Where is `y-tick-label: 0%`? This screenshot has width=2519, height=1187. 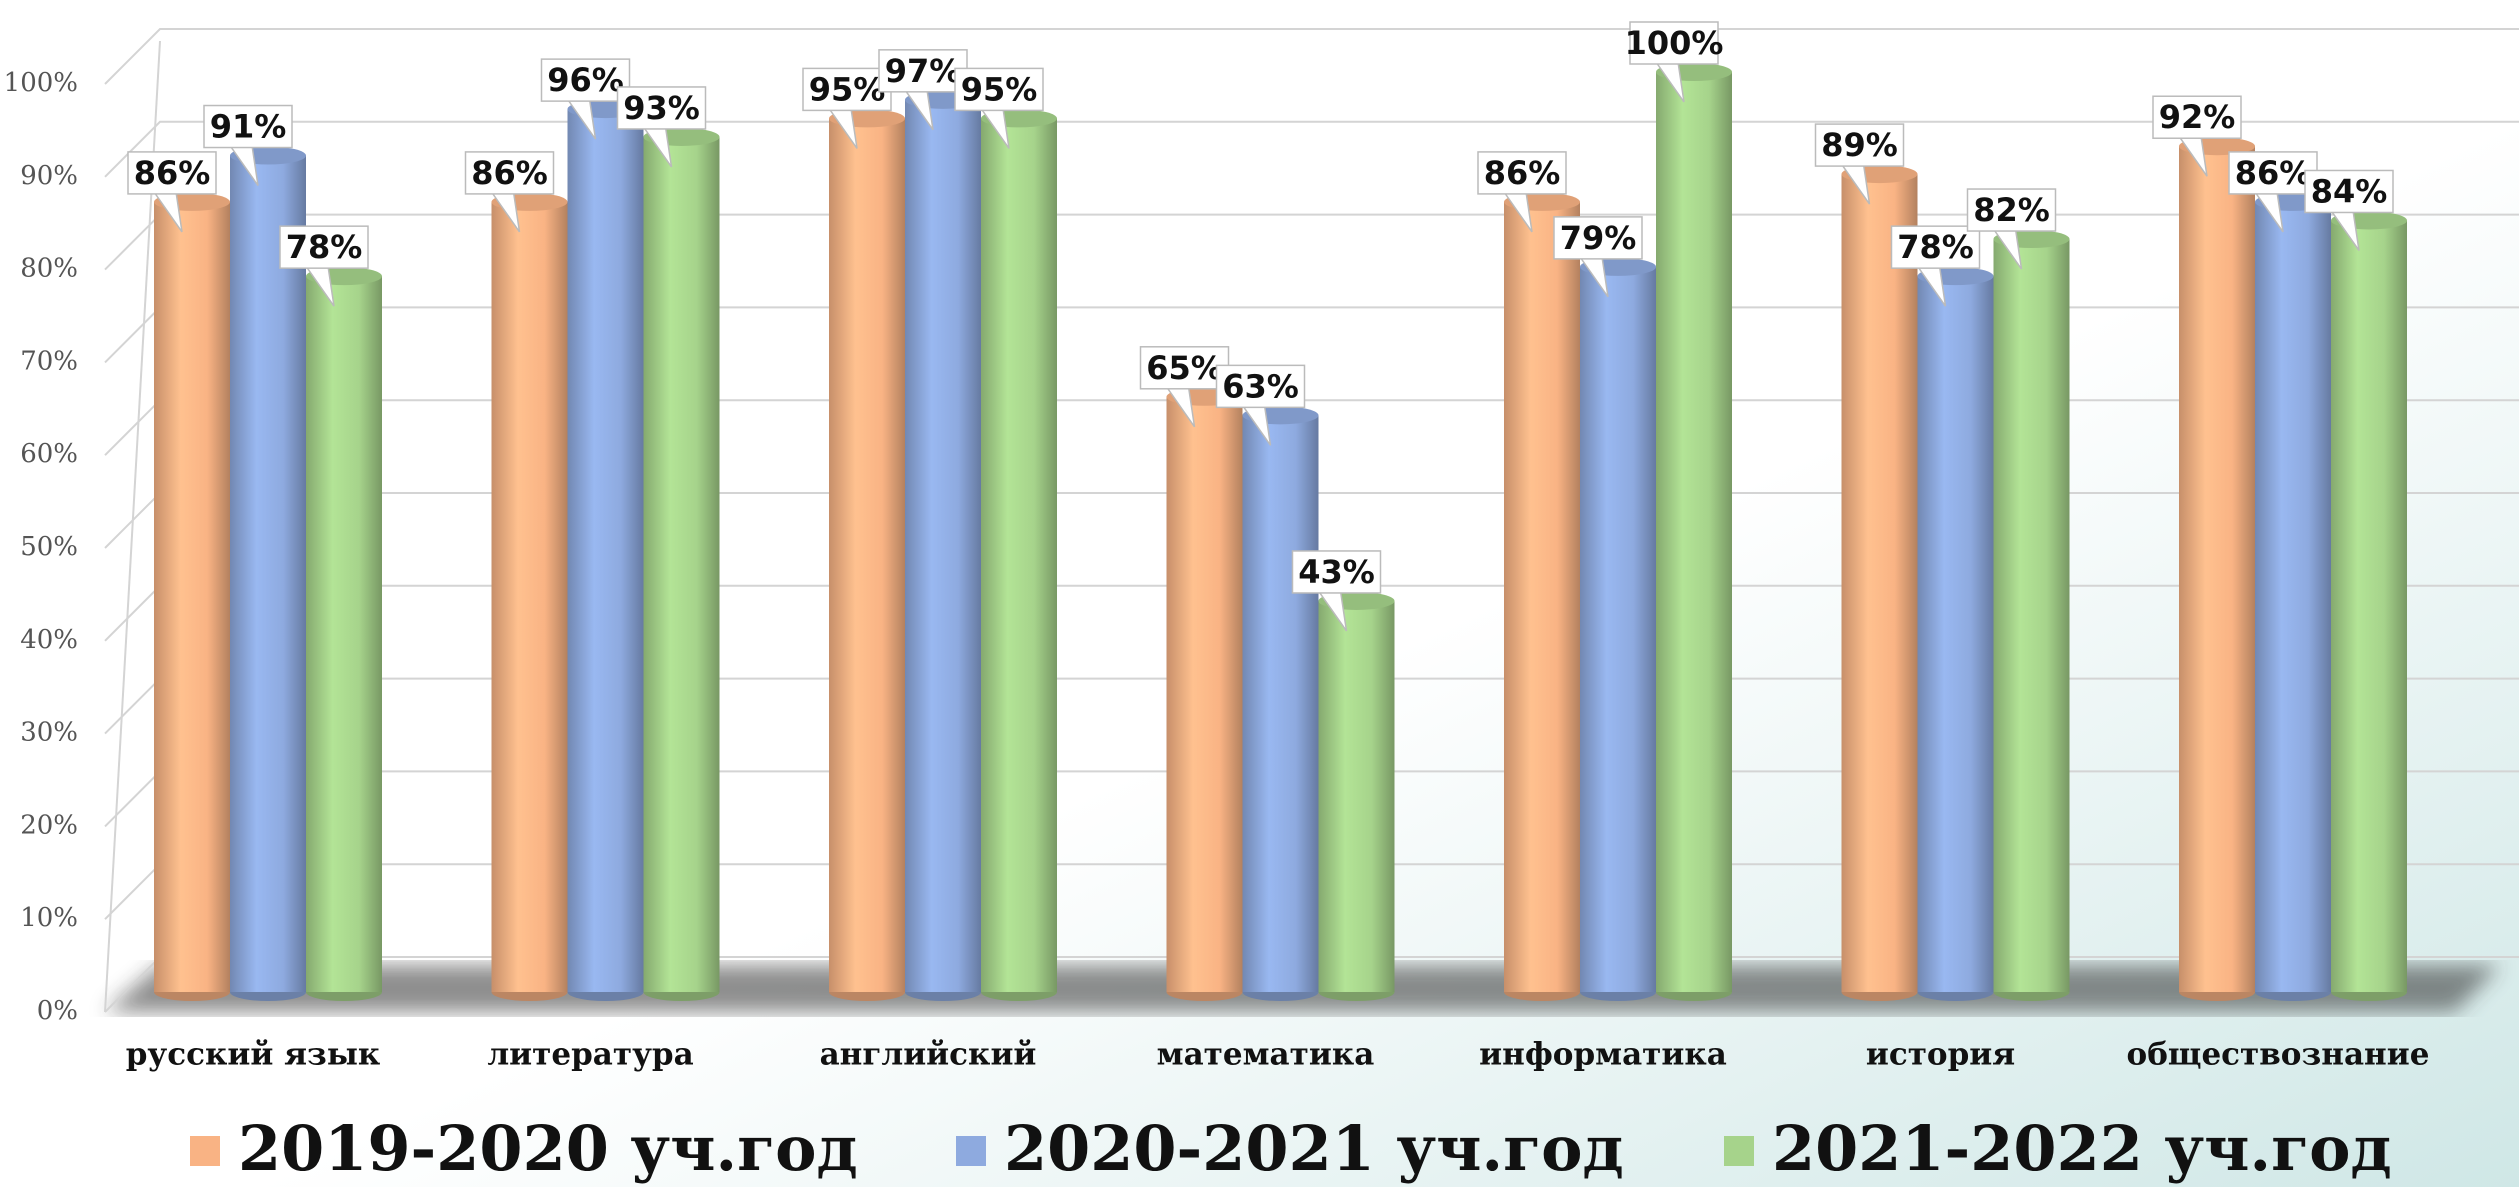 y-tick-label: 0% is located at coordinates (57, 1011).